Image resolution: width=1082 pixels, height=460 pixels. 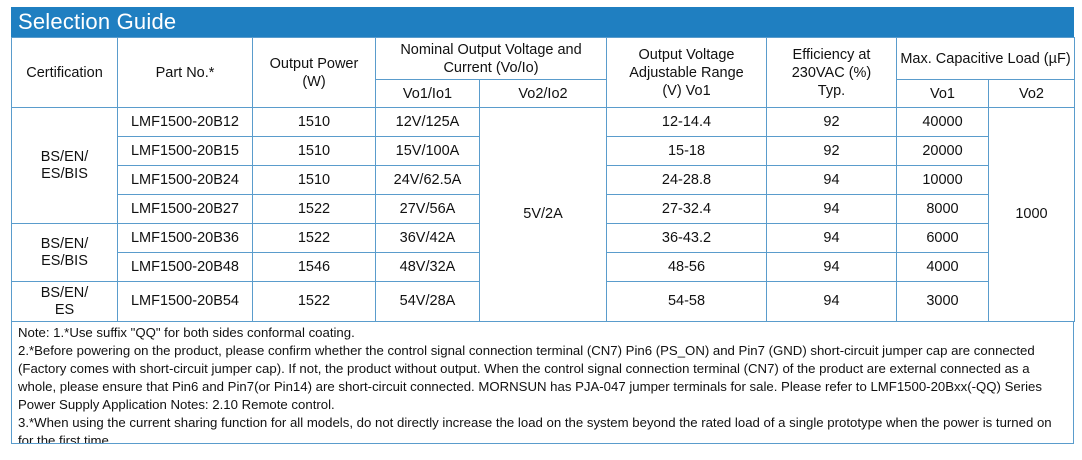 What do you see at coordinates (686, 301) in the screenshot?
I see `range-cell: 54-58` at bounding box center [686, 301].